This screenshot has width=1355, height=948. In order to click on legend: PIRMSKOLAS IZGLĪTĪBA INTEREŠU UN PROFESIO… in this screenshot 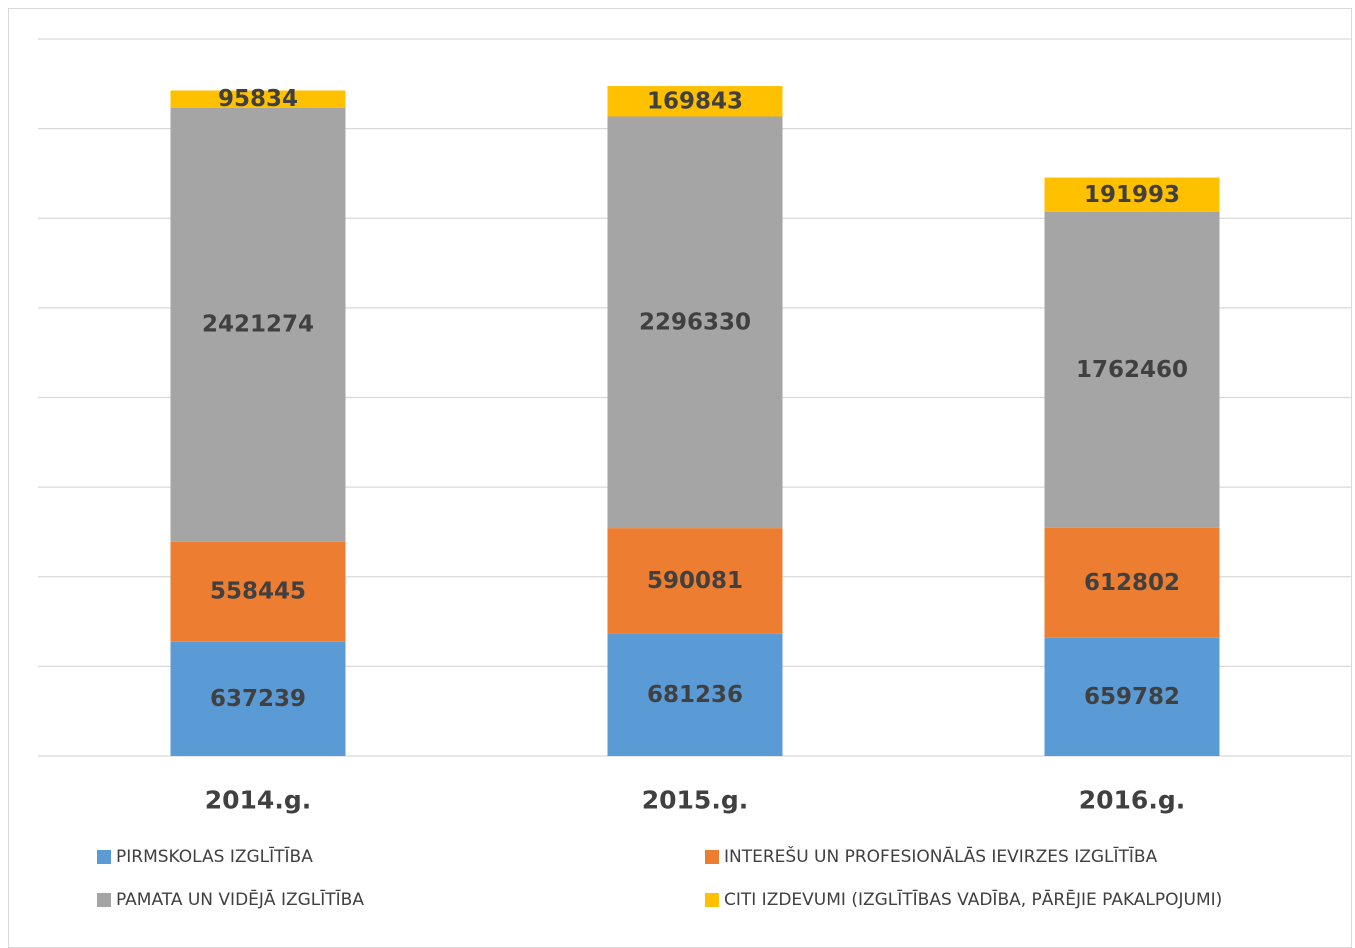, I will do `click(659, 877)`.